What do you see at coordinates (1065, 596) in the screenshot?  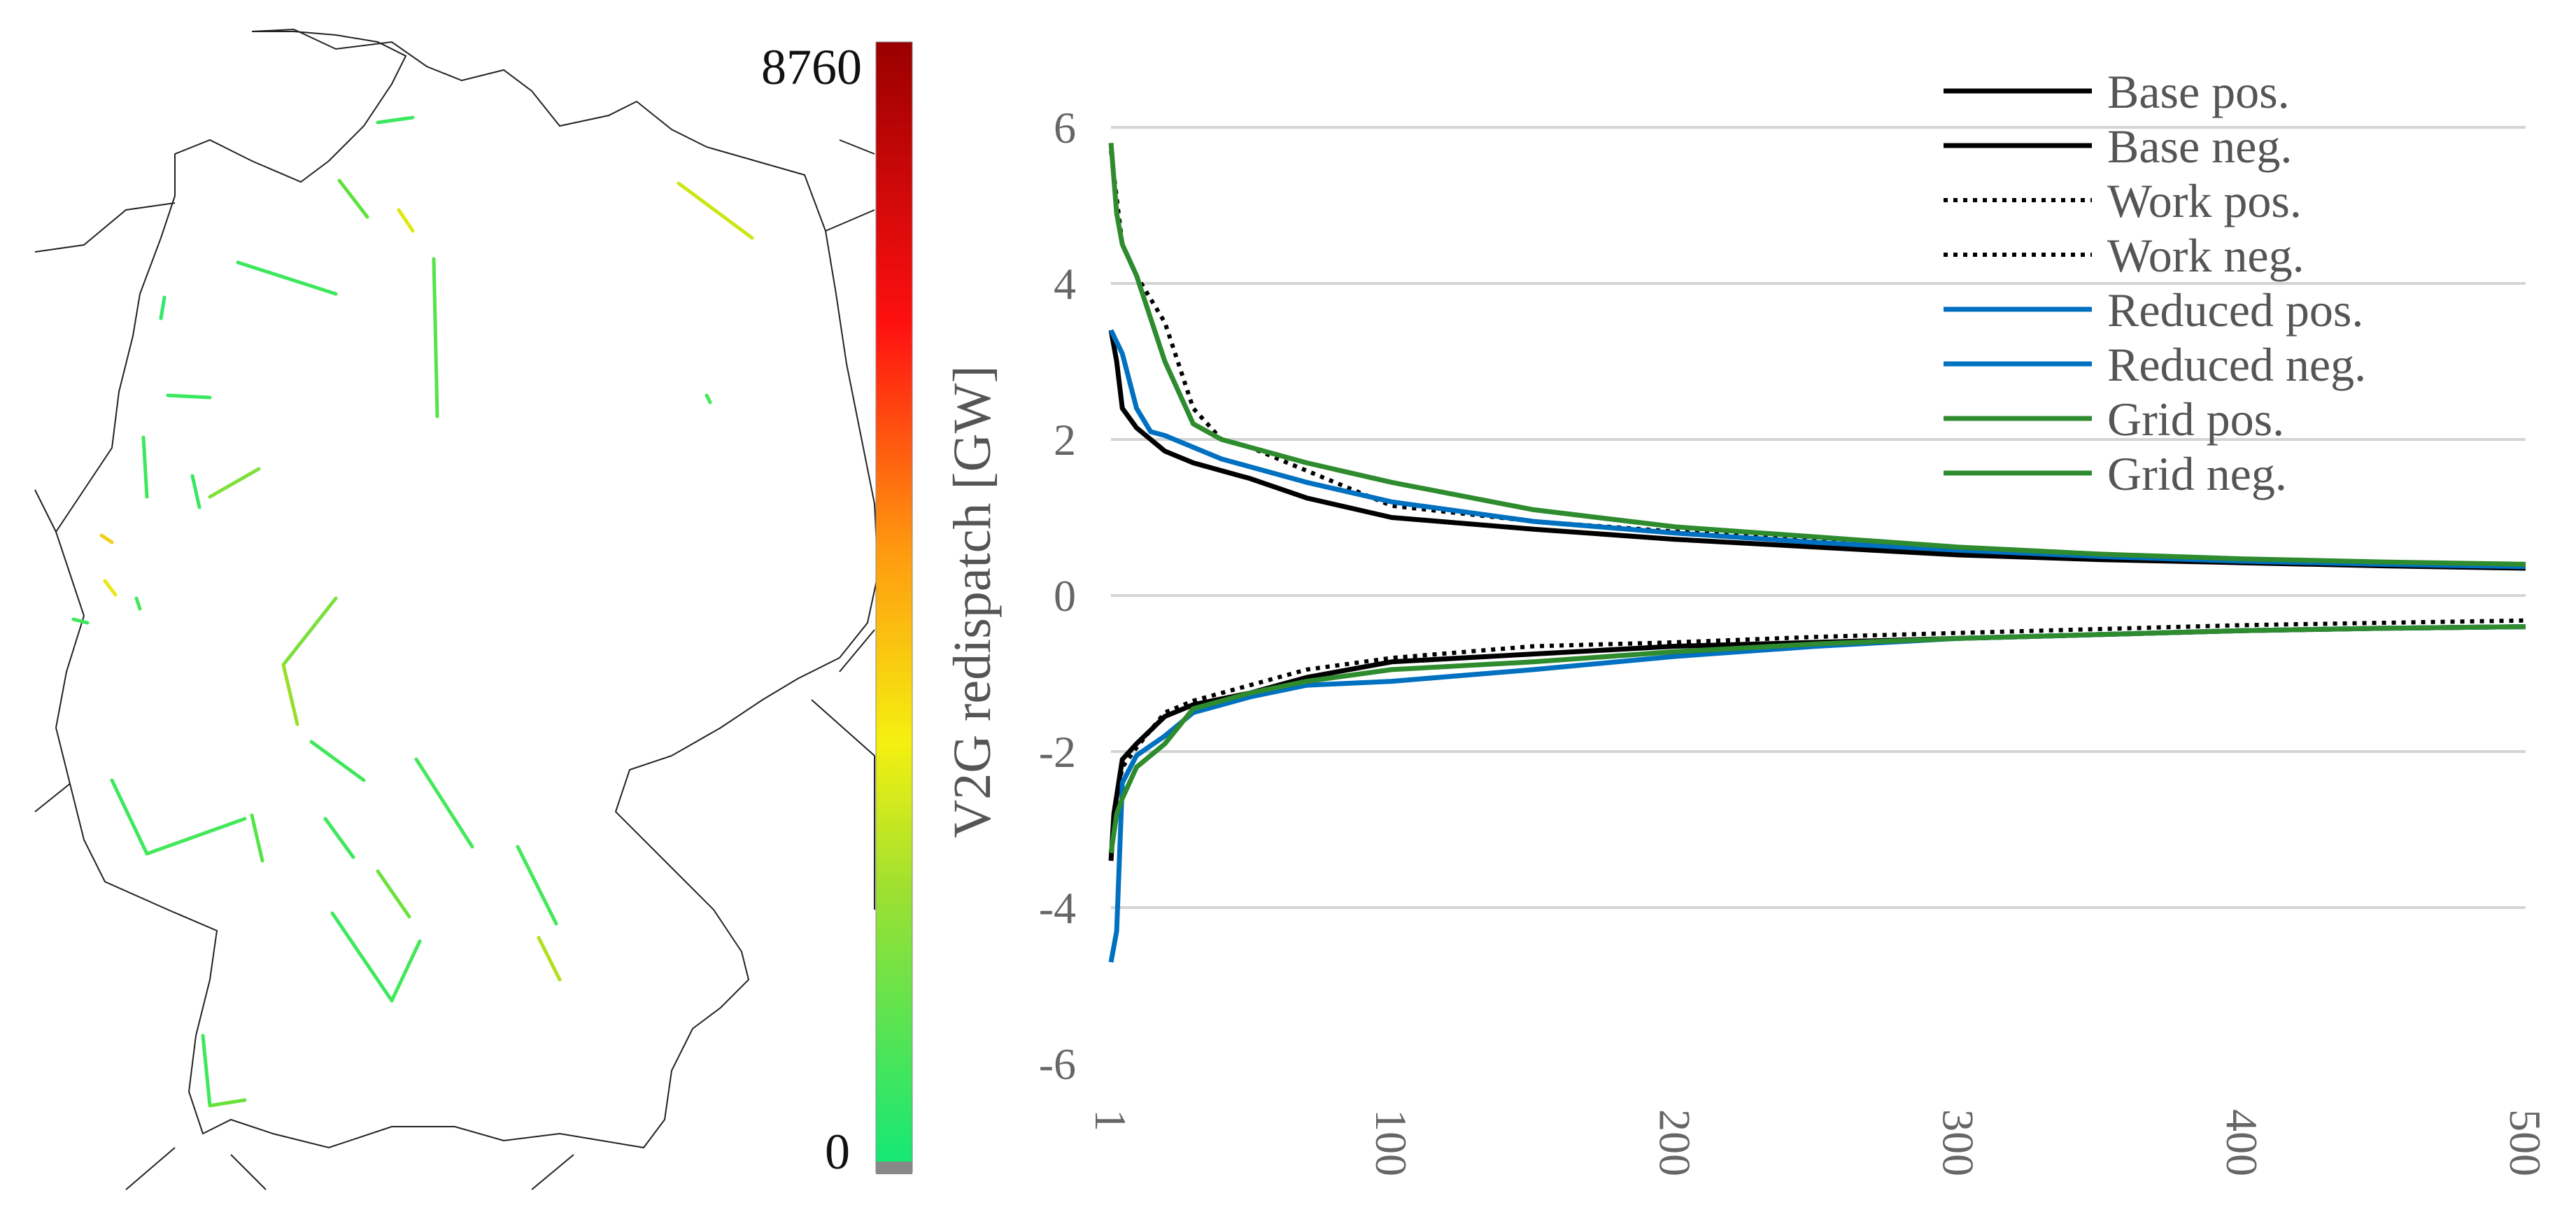 I see `y-tick-label: 0` at bounding box center [1065, 596].